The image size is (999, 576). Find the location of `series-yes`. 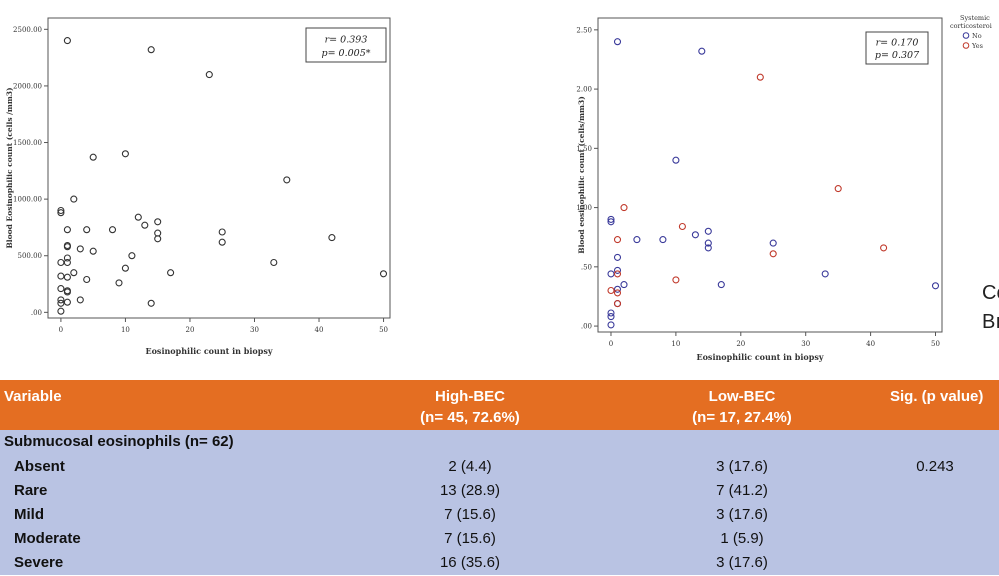

series-yes is located at coordinates (747, 190).